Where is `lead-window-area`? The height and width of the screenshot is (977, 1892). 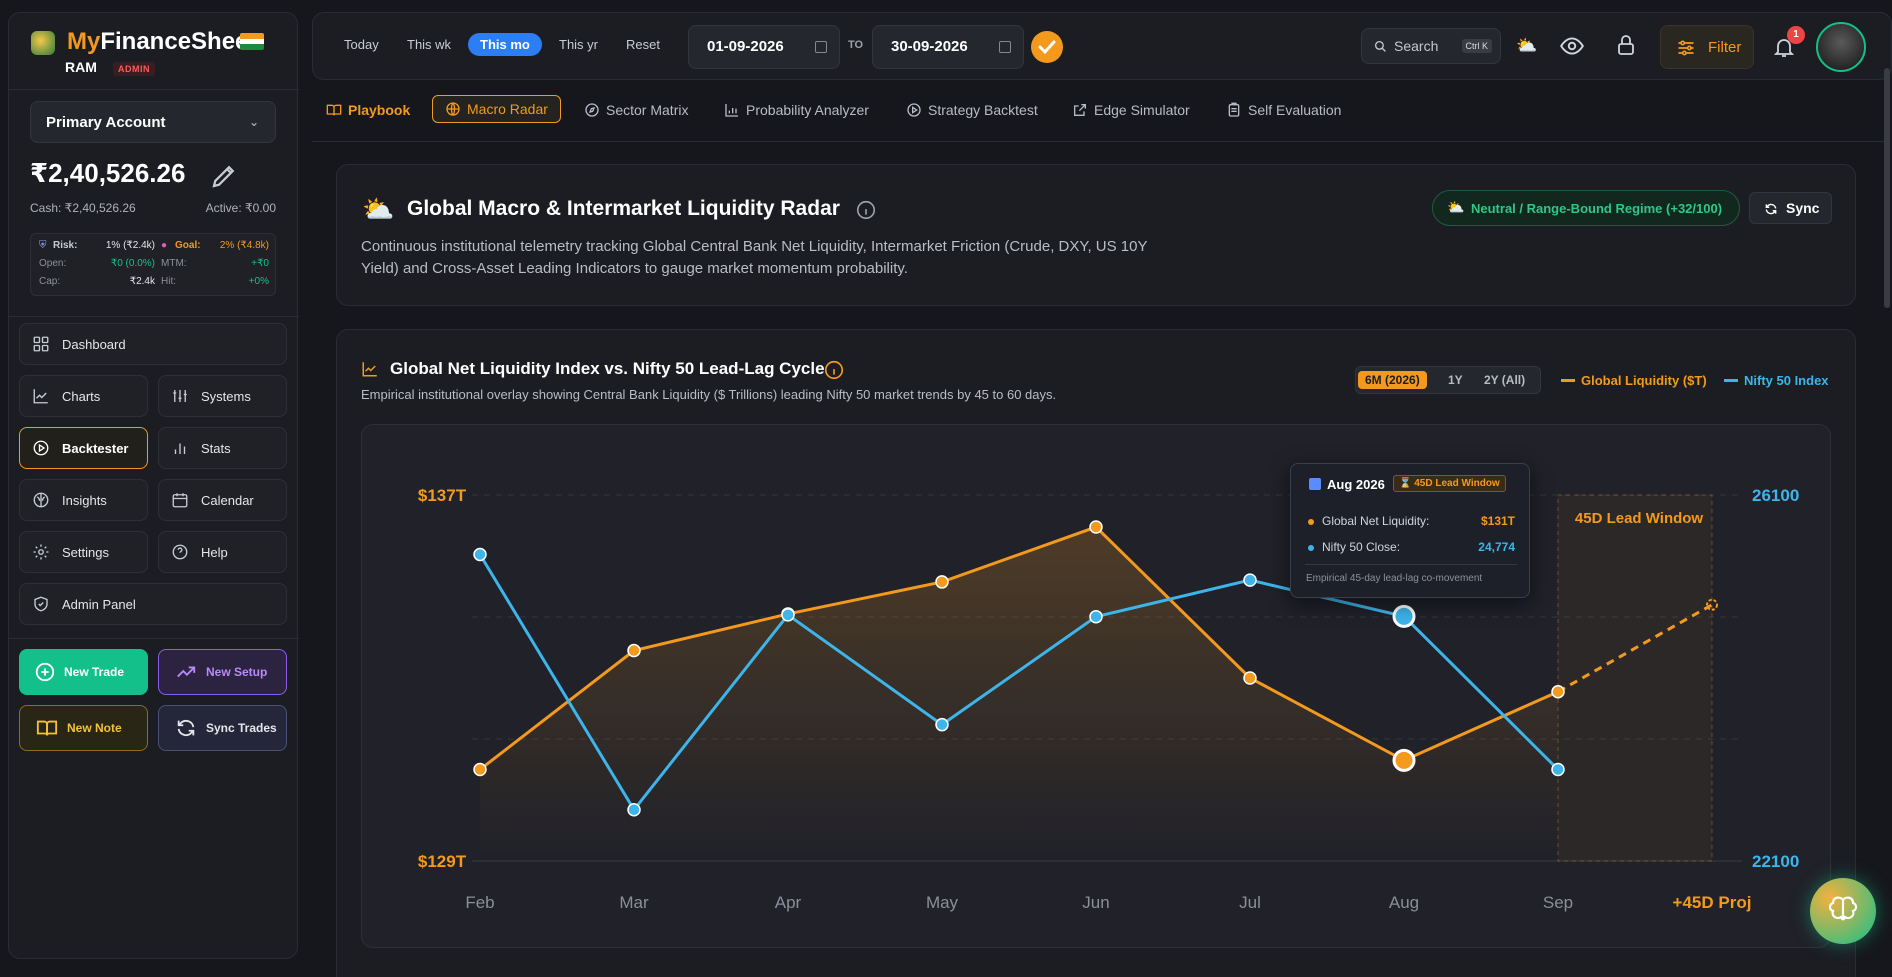
lead-window-area is located at coordinates (1635, 678).